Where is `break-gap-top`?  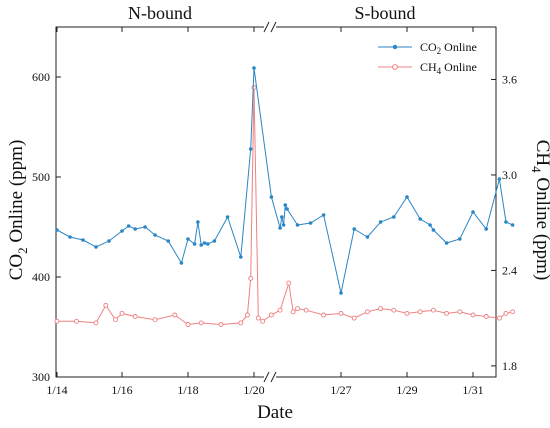 break-gap-top is located at coordinates (270, 27).